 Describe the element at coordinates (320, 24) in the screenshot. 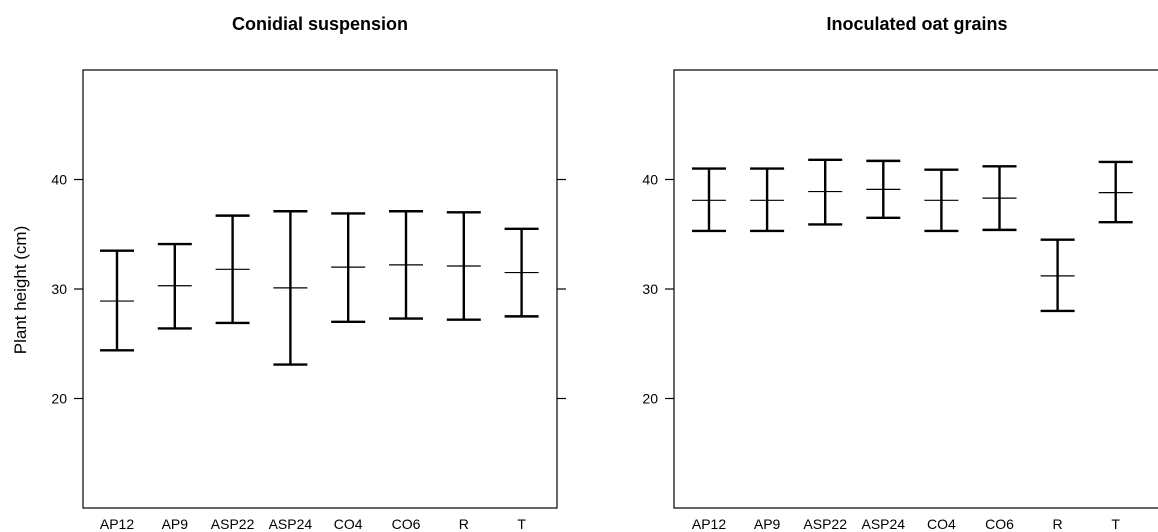

I see `chart-title: Conidial suspension` at that location.